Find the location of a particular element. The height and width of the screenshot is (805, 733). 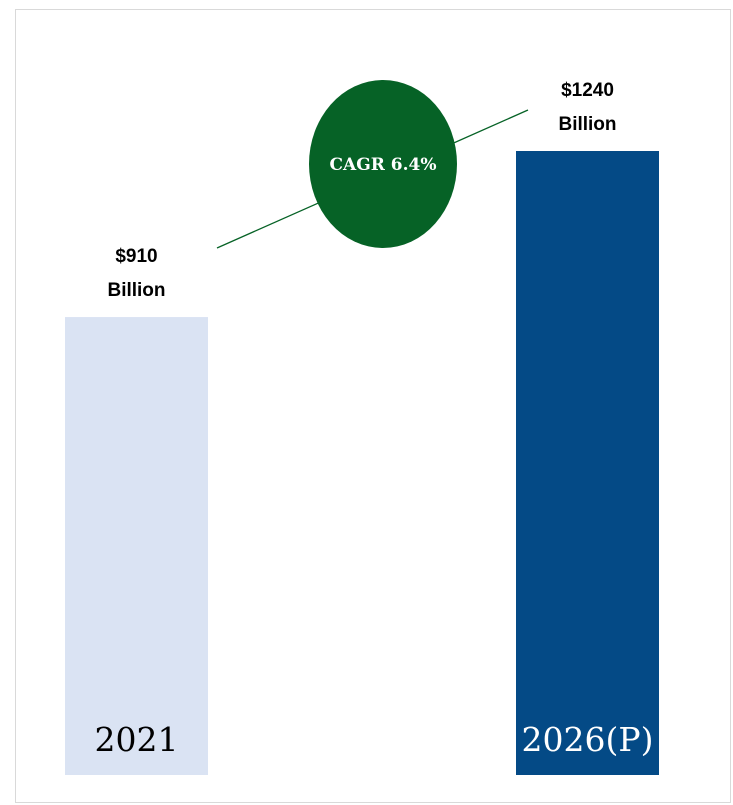

bar-2021 is located at coordinates (136, 546).